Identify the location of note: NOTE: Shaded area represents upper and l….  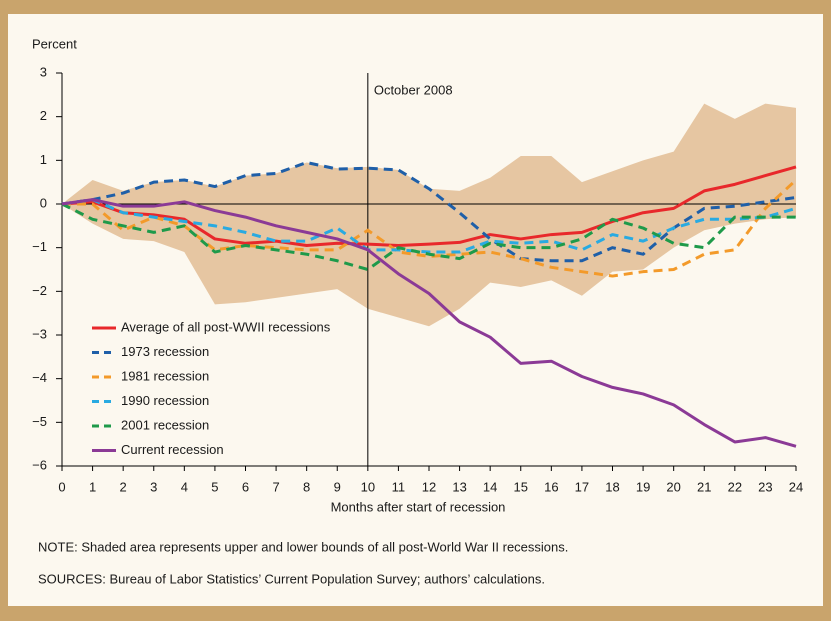
(303, 546).